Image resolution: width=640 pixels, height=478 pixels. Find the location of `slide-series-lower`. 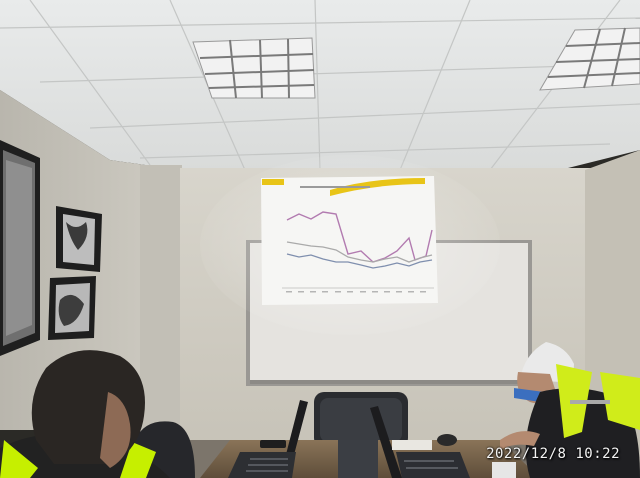

slide-series-lower is located at coordinates (359, 261).